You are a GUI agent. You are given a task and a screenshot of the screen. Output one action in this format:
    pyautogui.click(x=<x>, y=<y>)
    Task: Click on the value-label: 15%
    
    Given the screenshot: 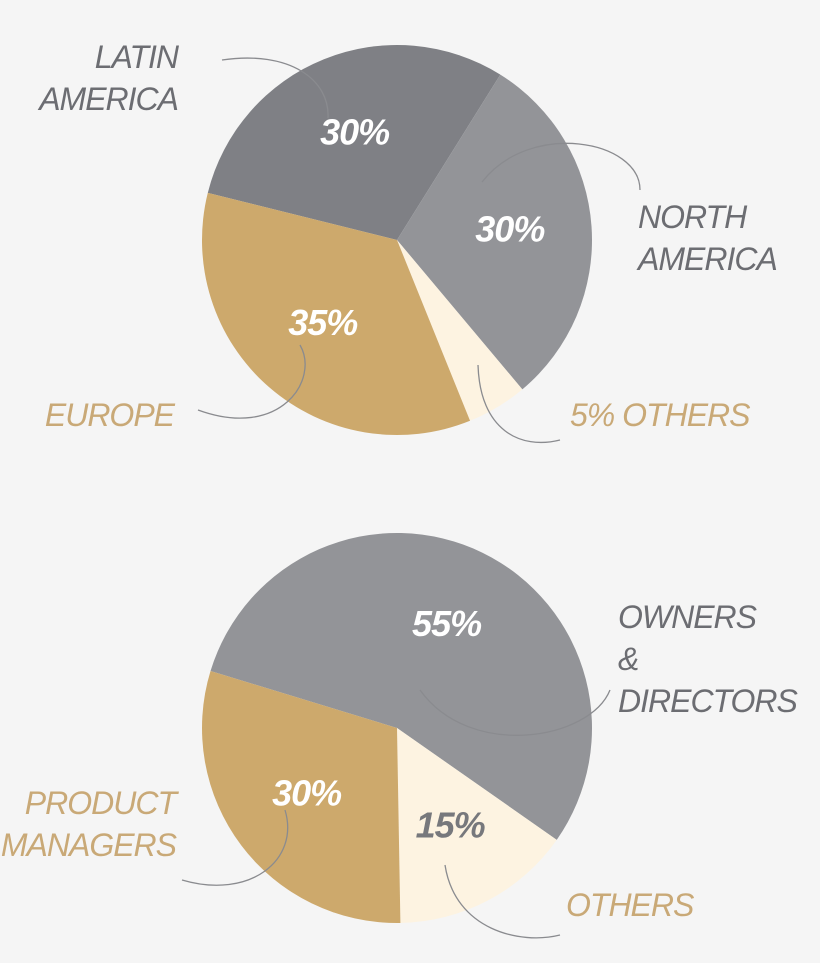 What is the action you would take?
    pyautogui.click(x=451, y=824)
    